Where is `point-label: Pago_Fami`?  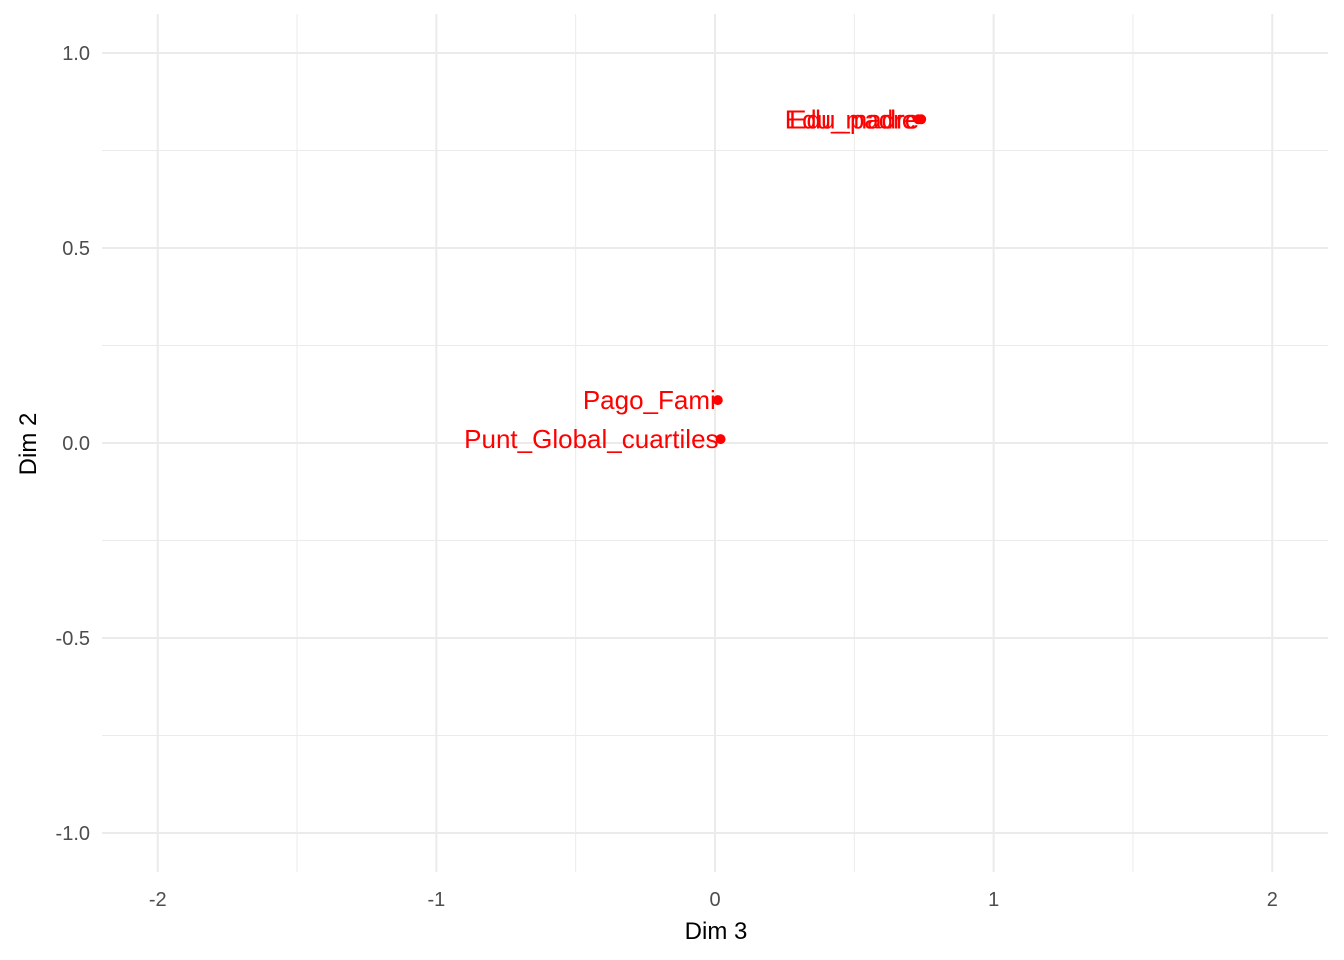
point-label: Pago_Fami is located at coordinates (649, 400).